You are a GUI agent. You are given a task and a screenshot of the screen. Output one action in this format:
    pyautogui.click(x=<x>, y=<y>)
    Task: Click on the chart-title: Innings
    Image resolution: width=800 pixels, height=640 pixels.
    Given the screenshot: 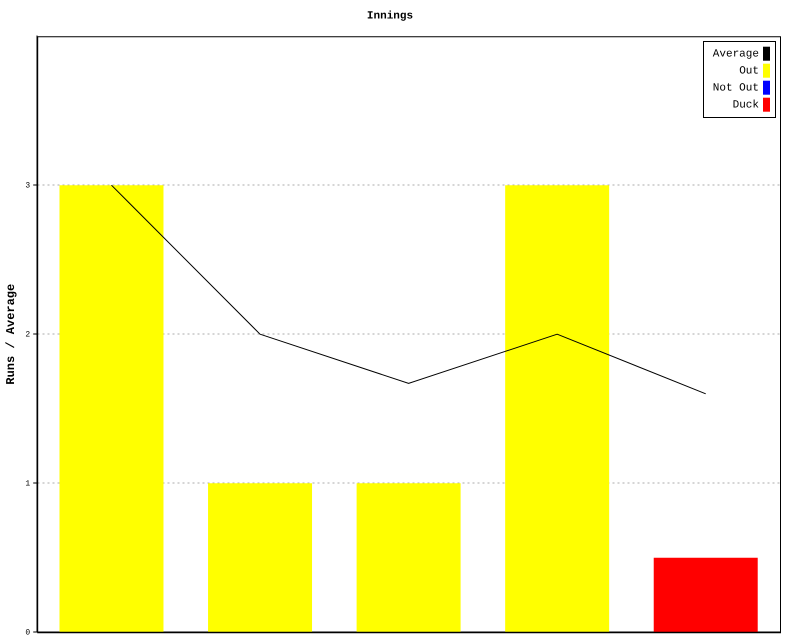 What is the action you would take?
    pyautogui.click(x=390, y=16)
    